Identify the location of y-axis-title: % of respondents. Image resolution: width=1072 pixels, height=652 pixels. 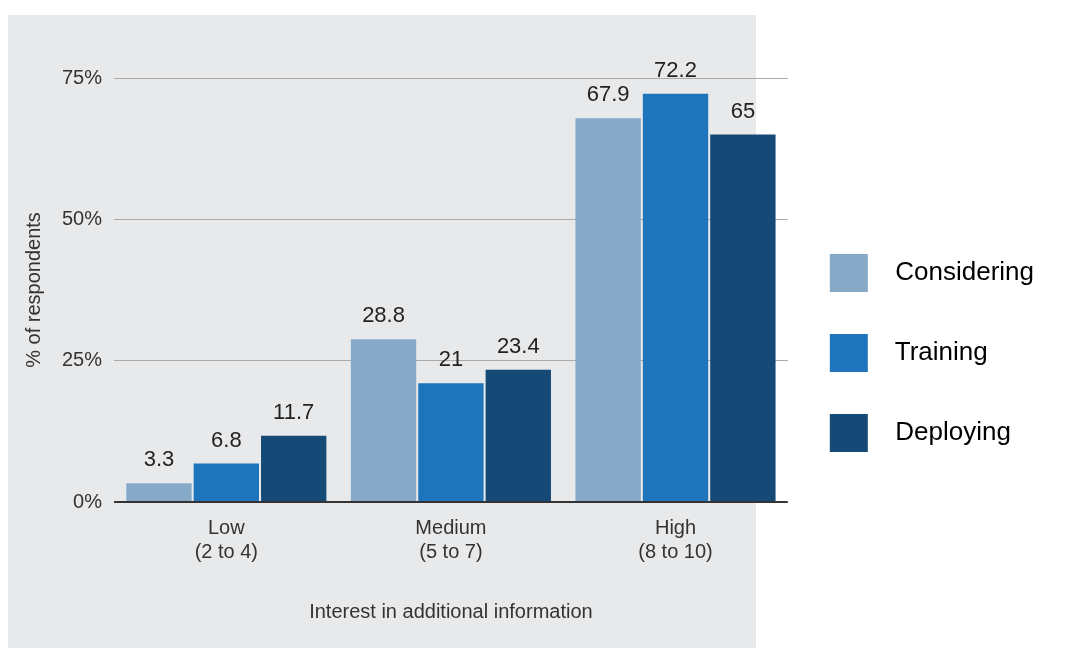
(32, 290).